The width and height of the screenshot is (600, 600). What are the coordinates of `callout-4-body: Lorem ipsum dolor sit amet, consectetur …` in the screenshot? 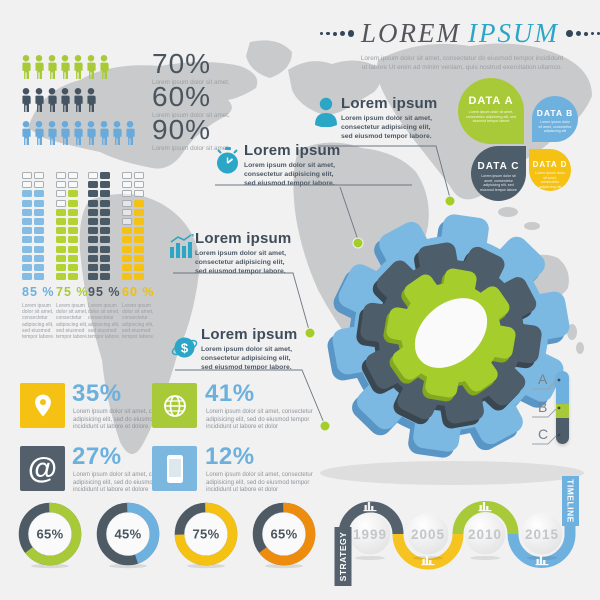 It's located at (247, 358).